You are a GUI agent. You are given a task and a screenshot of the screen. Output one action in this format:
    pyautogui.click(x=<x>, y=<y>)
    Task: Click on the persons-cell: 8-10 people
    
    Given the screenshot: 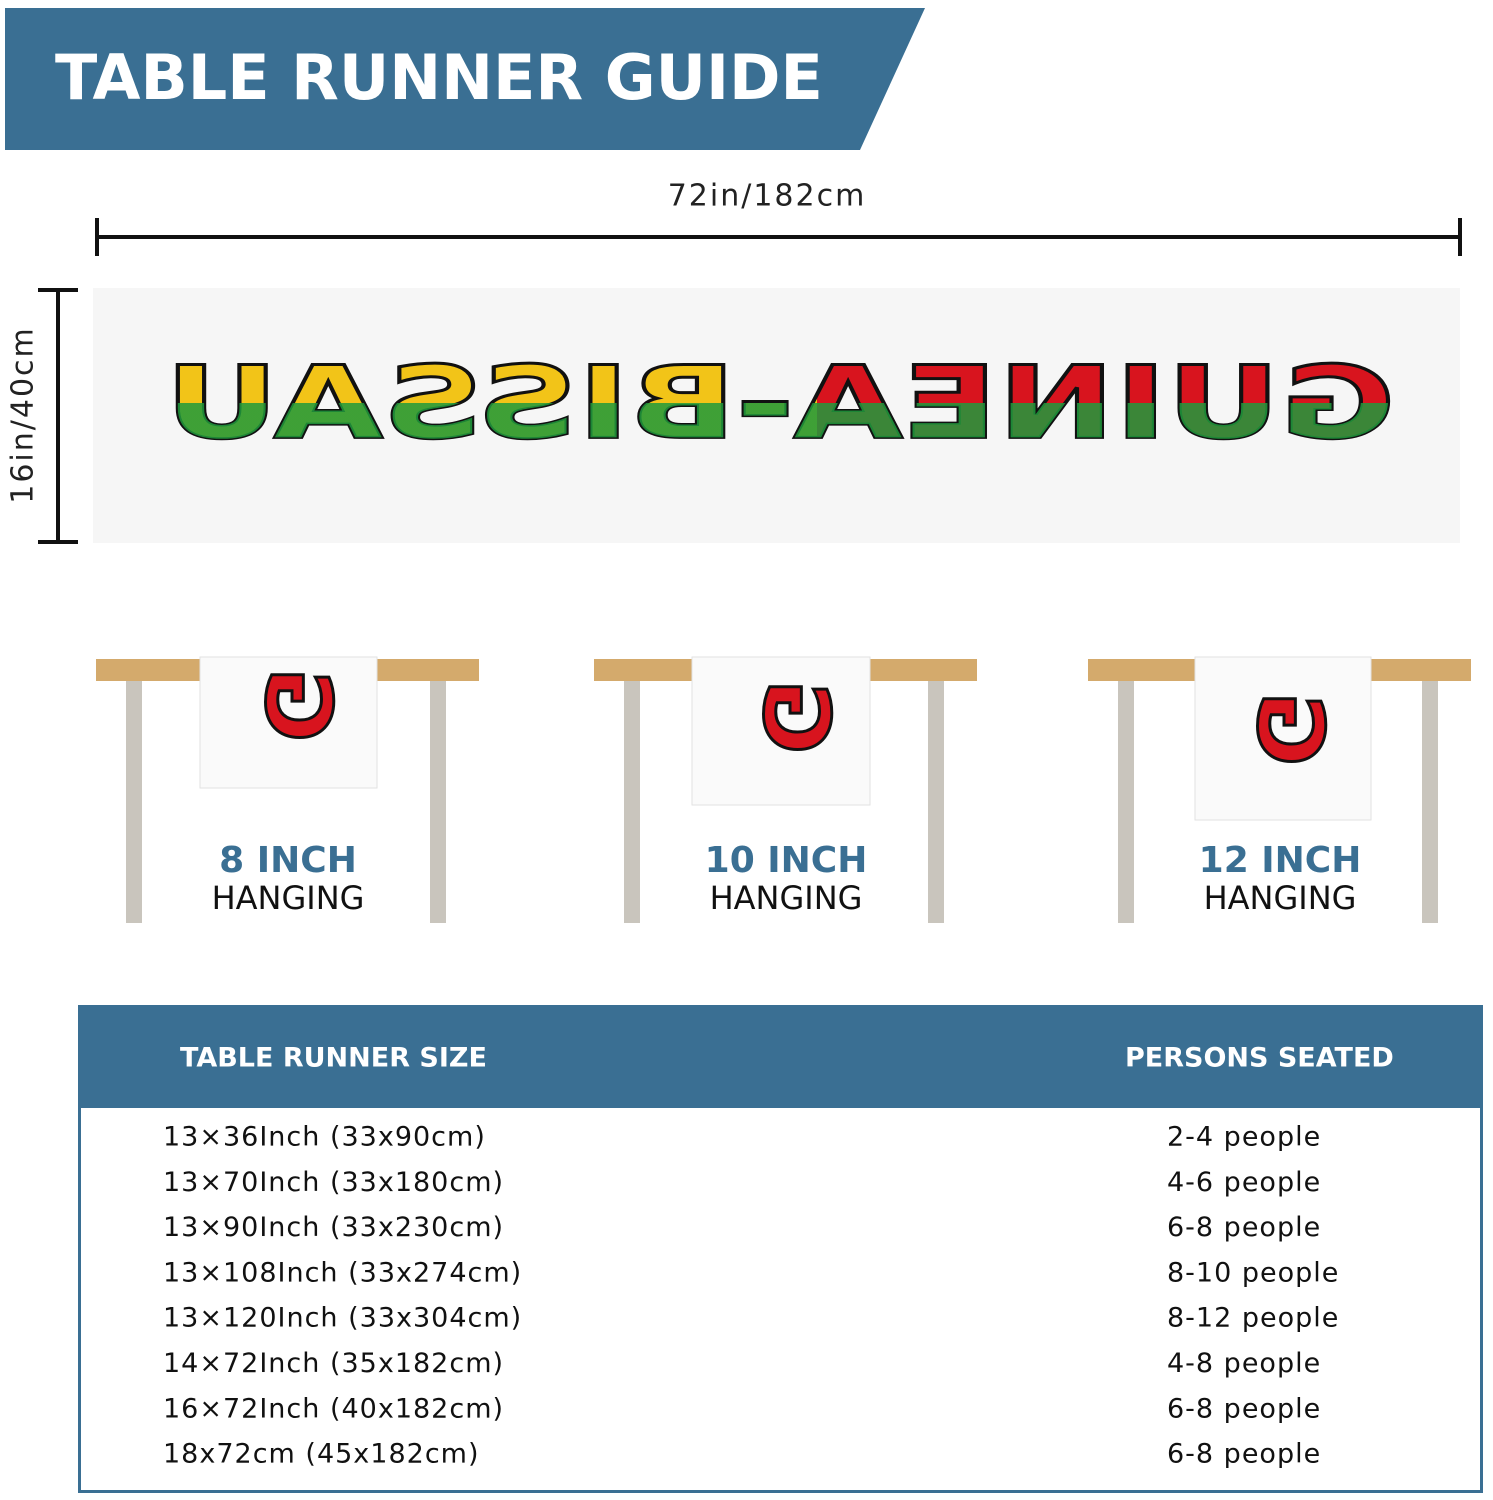 What is the action you would take?
    pyautogui.click(x=1253, y=1272)
    